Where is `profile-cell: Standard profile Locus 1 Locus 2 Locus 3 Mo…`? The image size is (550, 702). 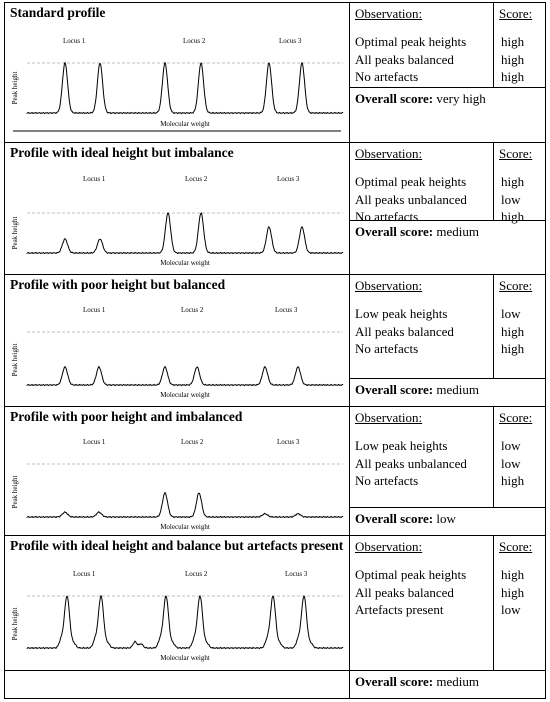 profile-cell: Standard profile Locus 1 Locus 2 Locus 3 Mo… is located at coordinates (177, 72).